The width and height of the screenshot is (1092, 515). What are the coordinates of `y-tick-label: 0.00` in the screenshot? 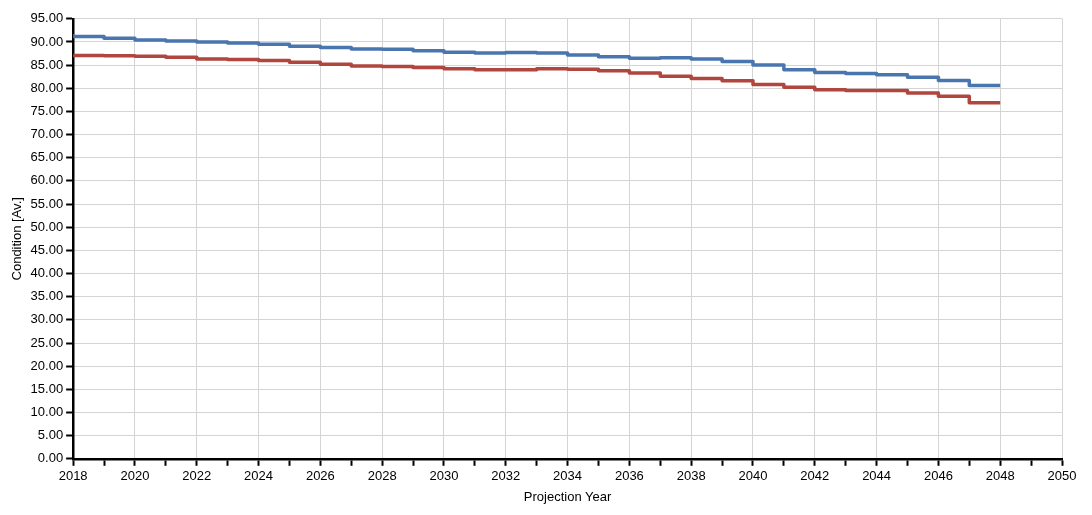 It's located at (50, 458).